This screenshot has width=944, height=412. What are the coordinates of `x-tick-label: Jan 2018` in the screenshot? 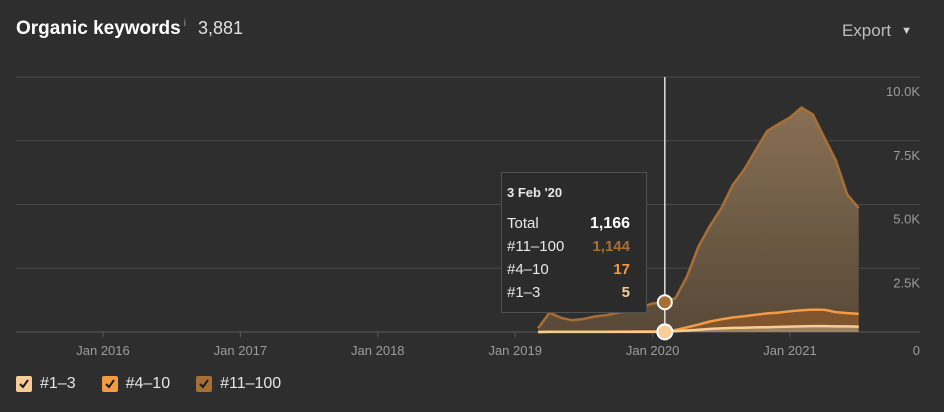 It's located at (378, 350).